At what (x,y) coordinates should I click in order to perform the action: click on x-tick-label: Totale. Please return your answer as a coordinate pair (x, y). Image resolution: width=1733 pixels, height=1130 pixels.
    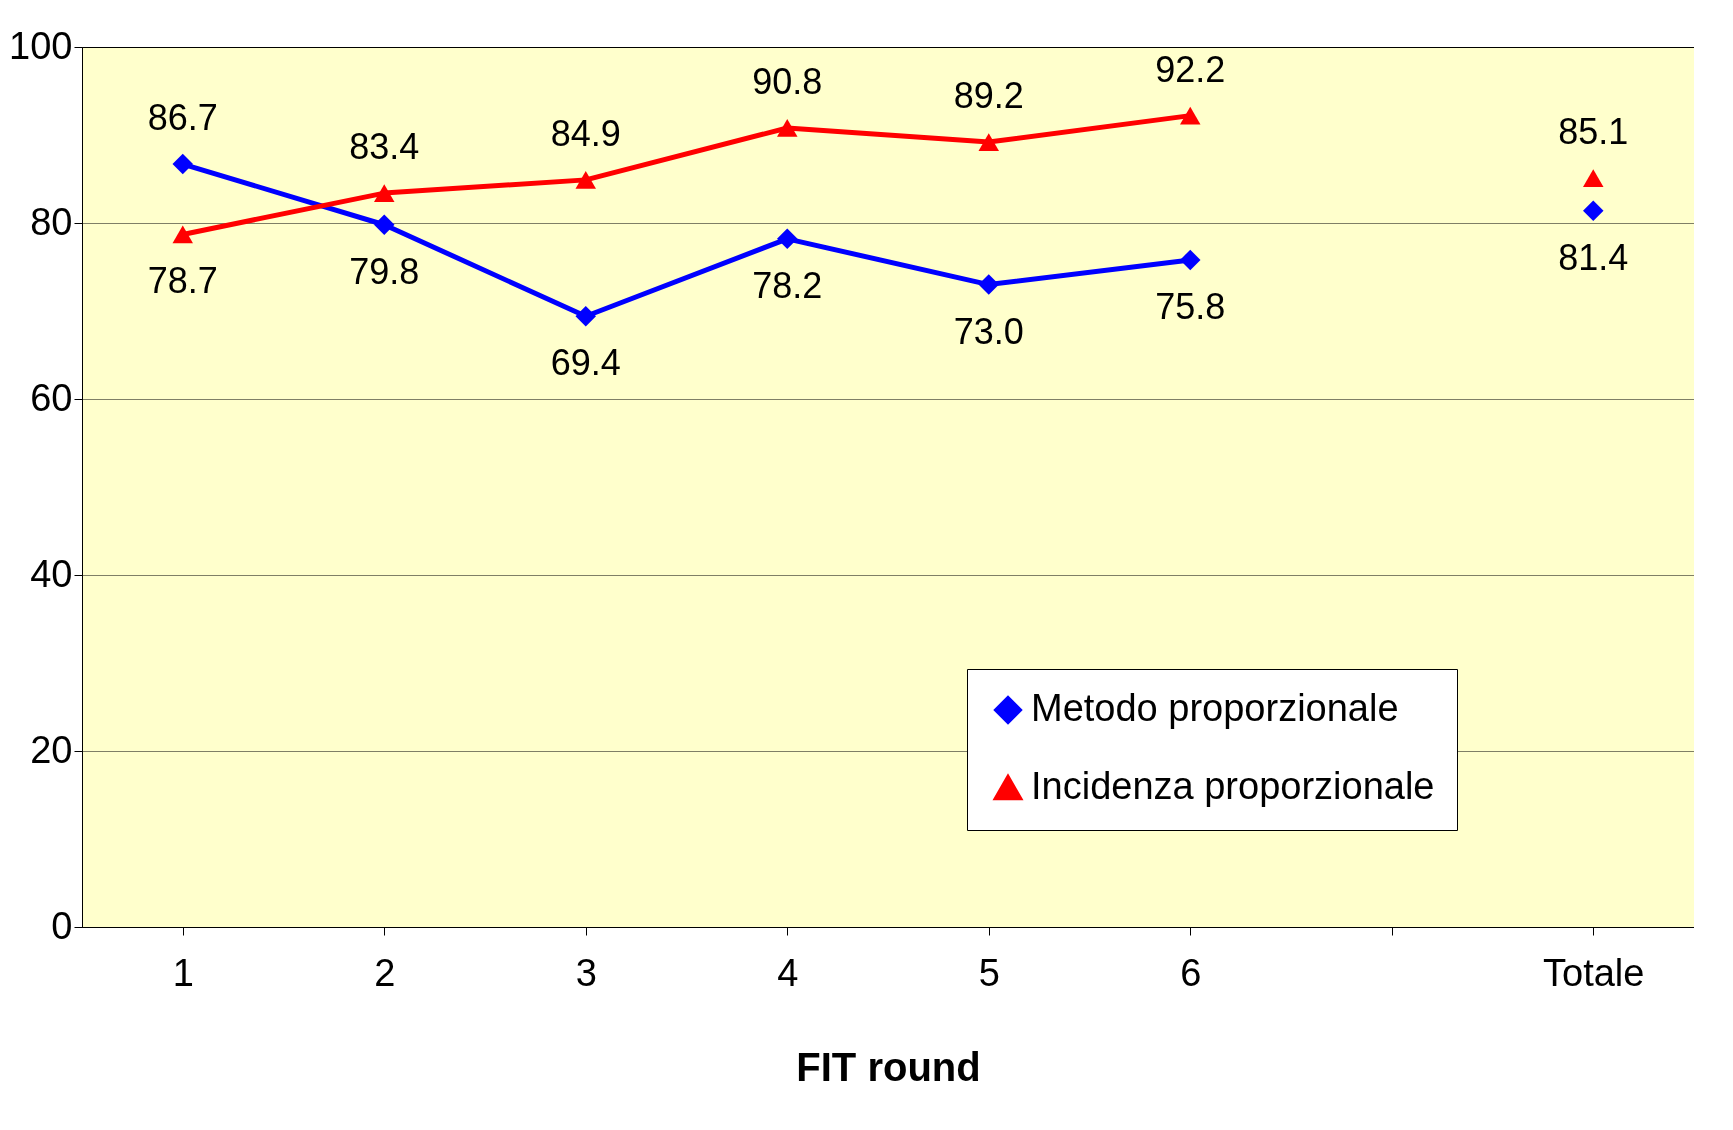
    Looking at the image, I should click on (1594, 972).